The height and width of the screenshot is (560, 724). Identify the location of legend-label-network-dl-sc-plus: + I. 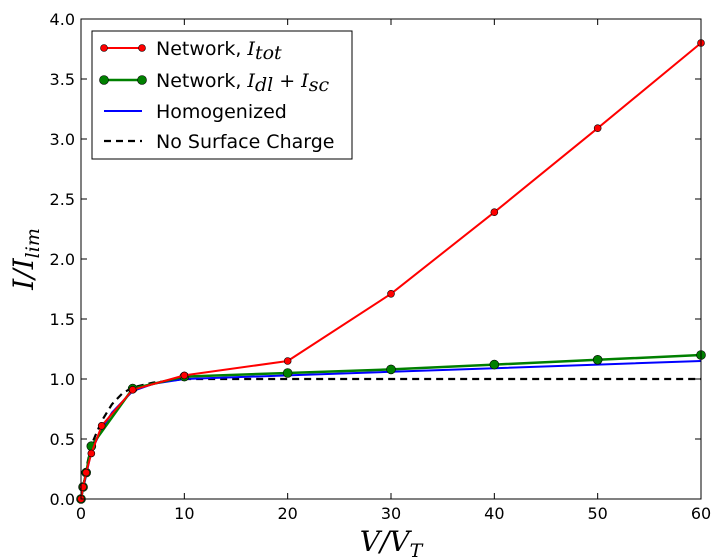
(291, 81).